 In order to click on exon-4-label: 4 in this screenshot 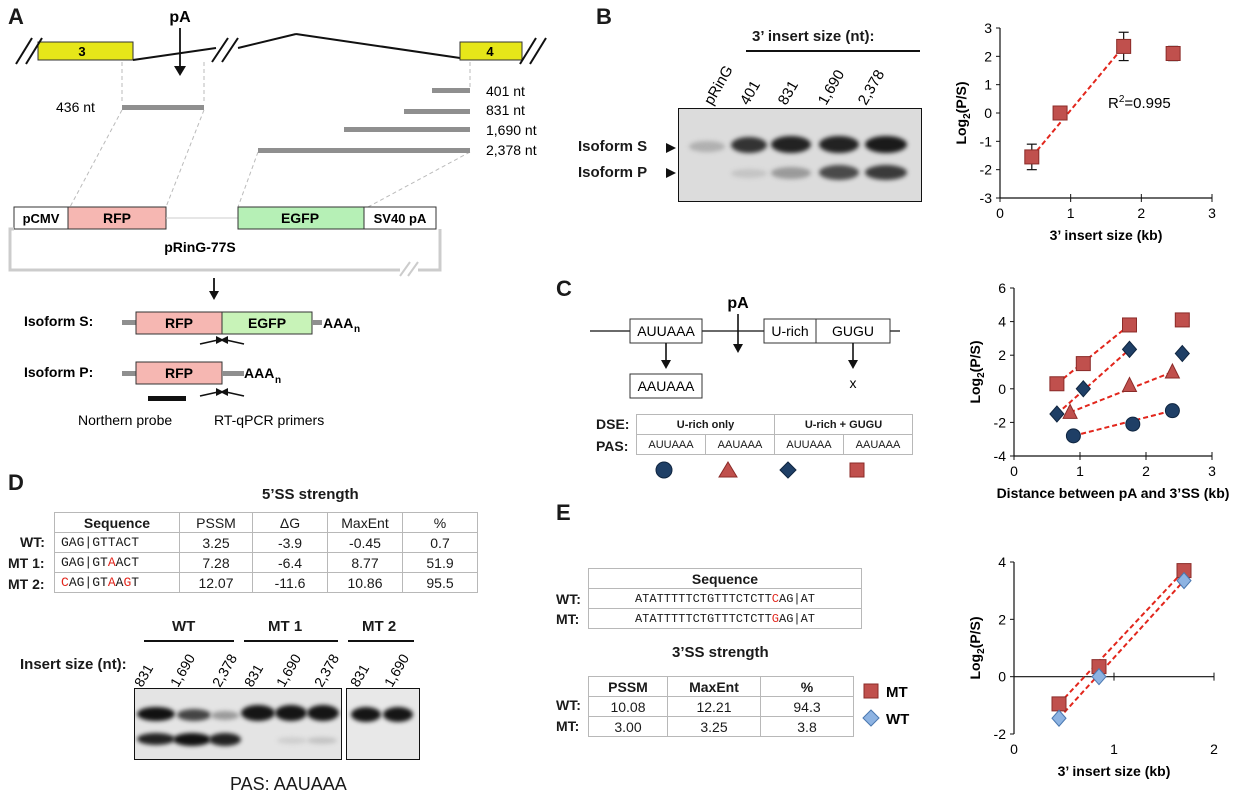, I will do `click(490, 51)`.